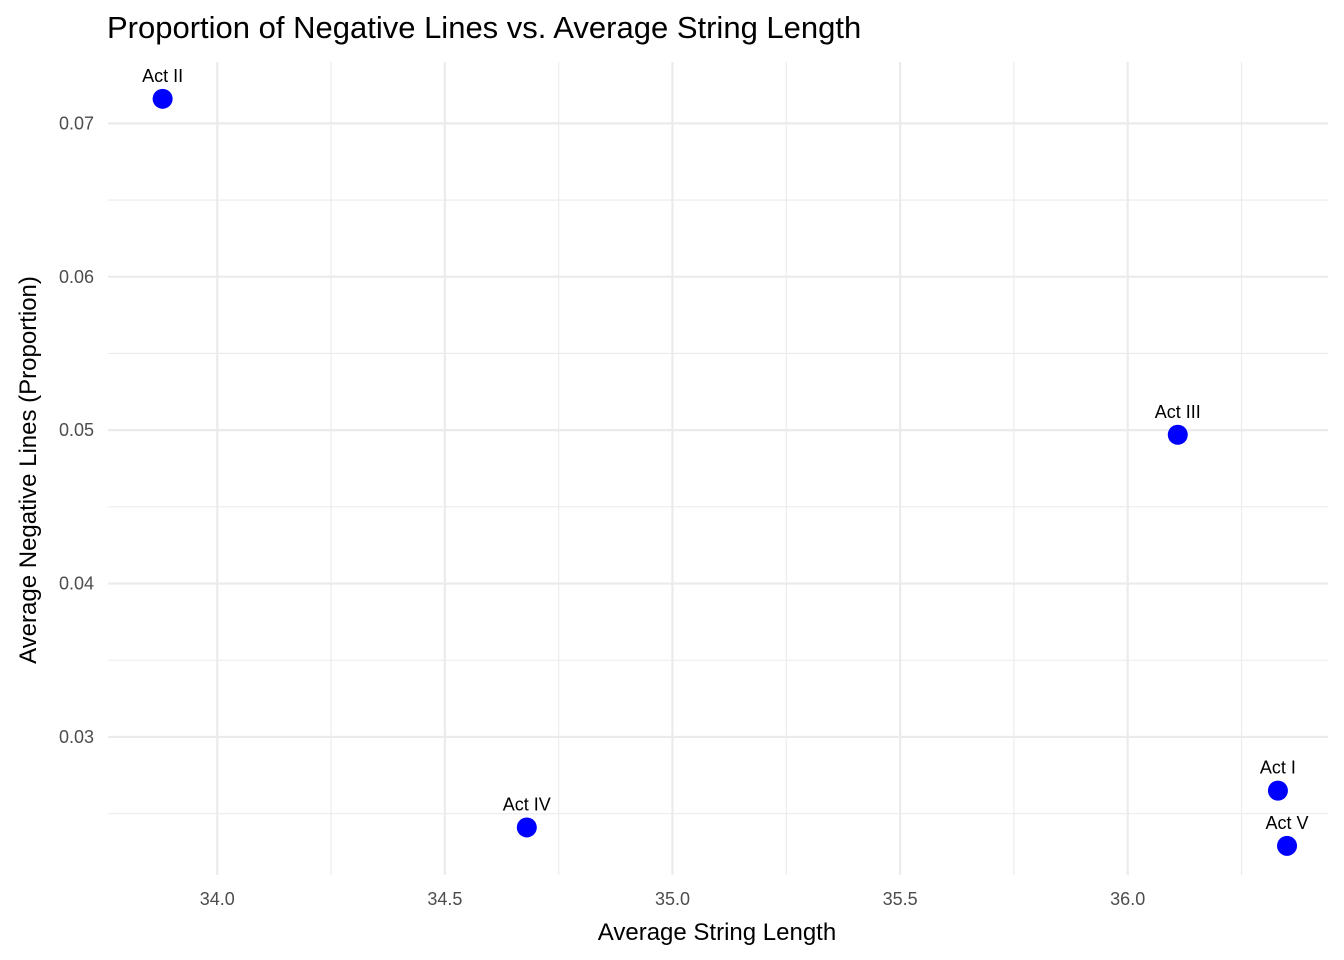 The image size is (1344, 960). I want to click on x-tick-label: 34.5, so click(444, 899).